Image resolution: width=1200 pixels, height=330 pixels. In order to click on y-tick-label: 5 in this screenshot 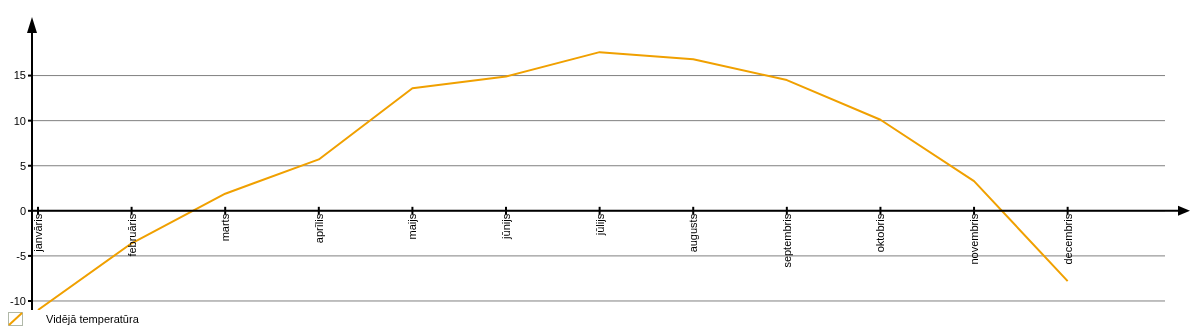, I will do `click(22, 165)`.